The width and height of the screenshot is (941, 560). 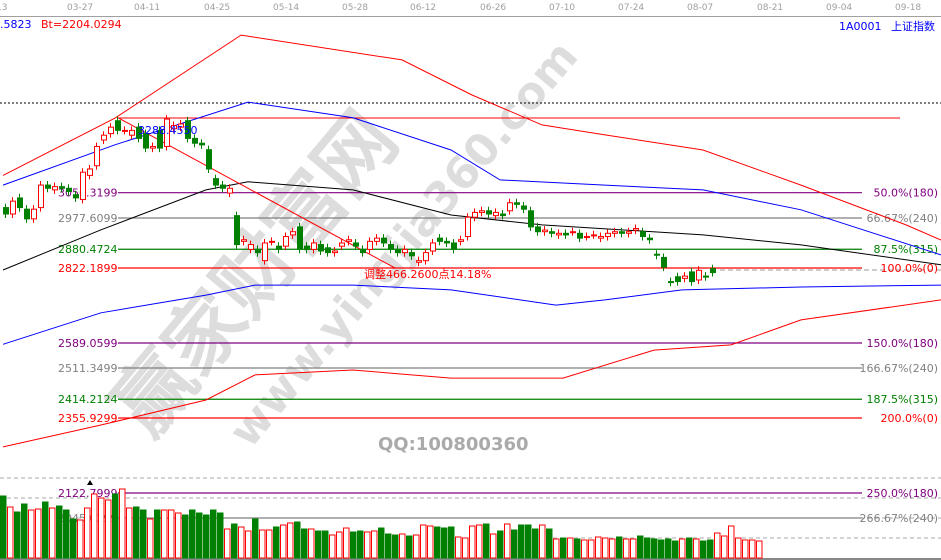 I want to click on indicator-line, so click(x=471, y=314).